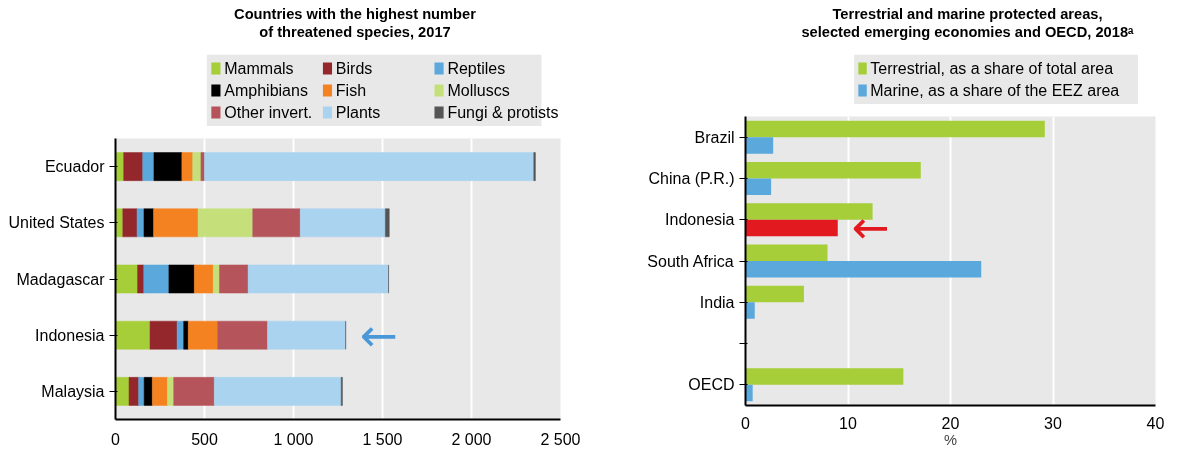  Describe the element at coordinates (992, 68) in the screenshot. I see `legend-label: Terrestrial, as a share of total area` at that location.